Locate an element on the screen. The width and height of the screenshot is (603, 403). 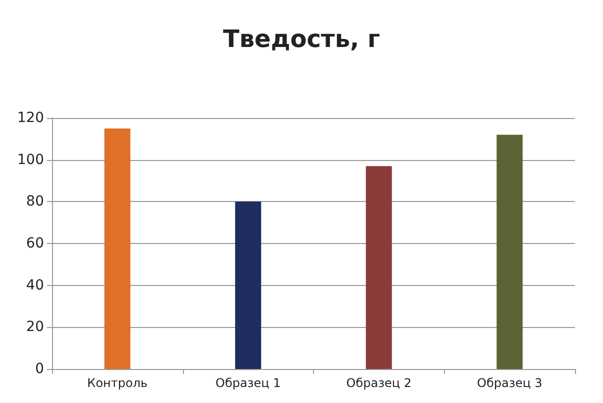
y-tick-label: 40 is located at coordinates (35, 285).